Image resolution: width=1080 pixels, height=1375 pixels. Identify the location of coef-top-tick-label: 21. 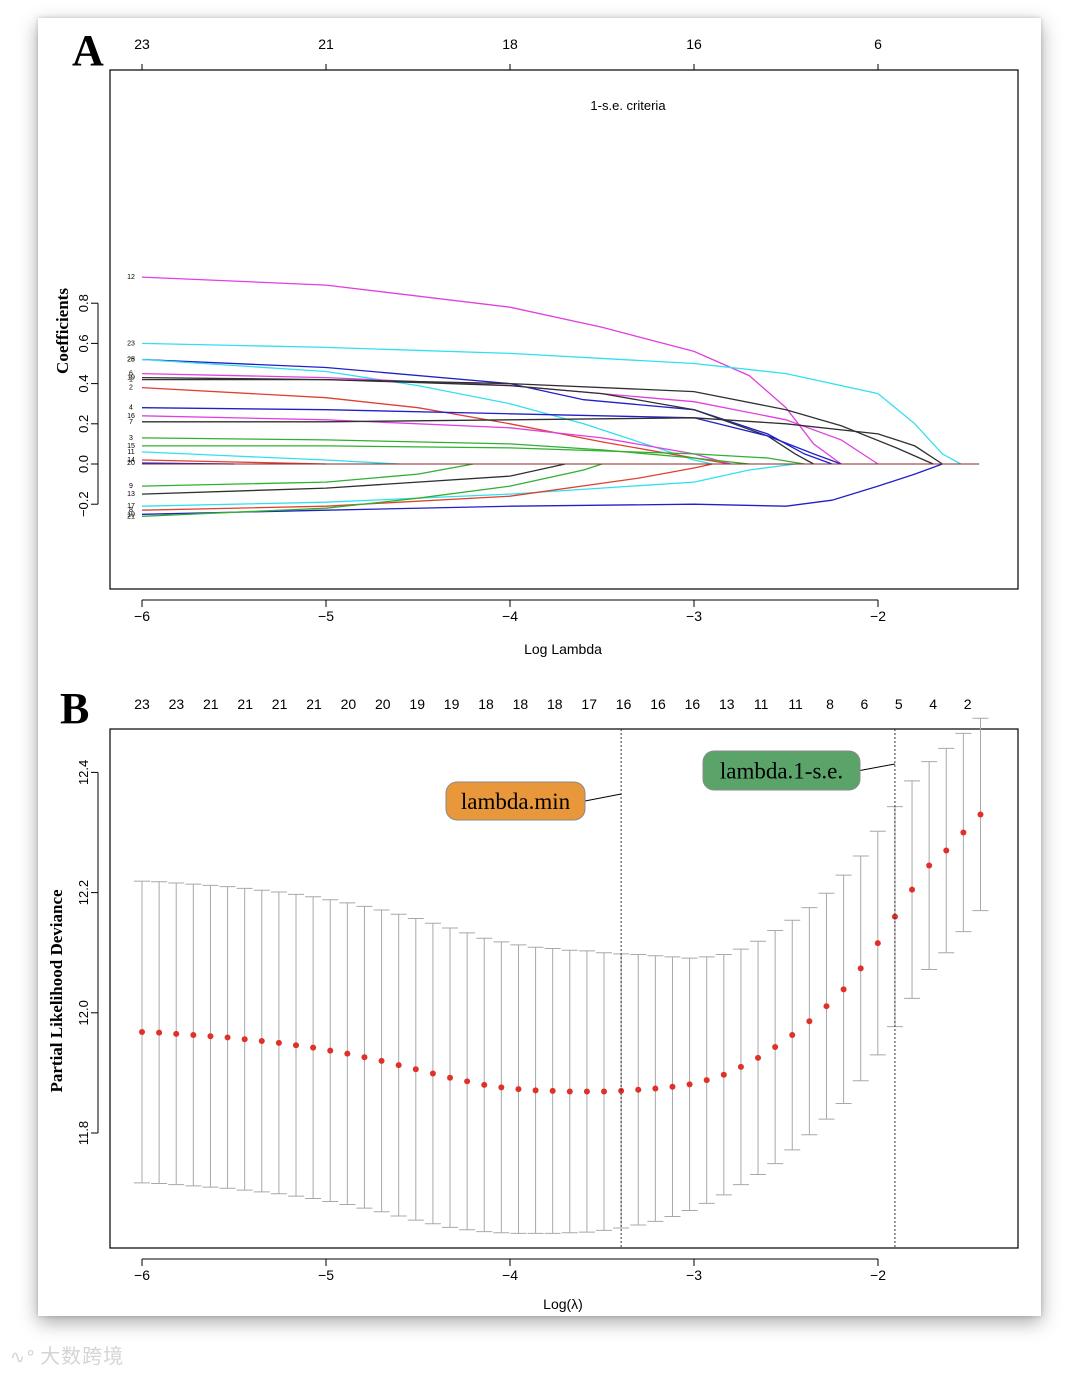
(326, 44).